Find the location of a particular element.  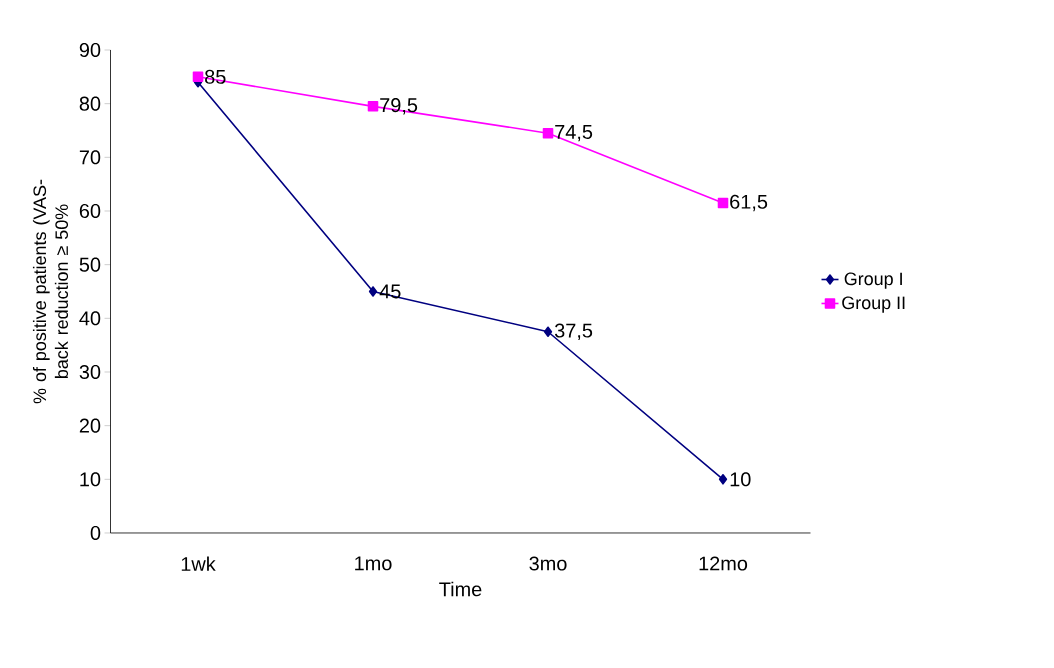

data-label: 37,5 is located at coordinates (573, 331).